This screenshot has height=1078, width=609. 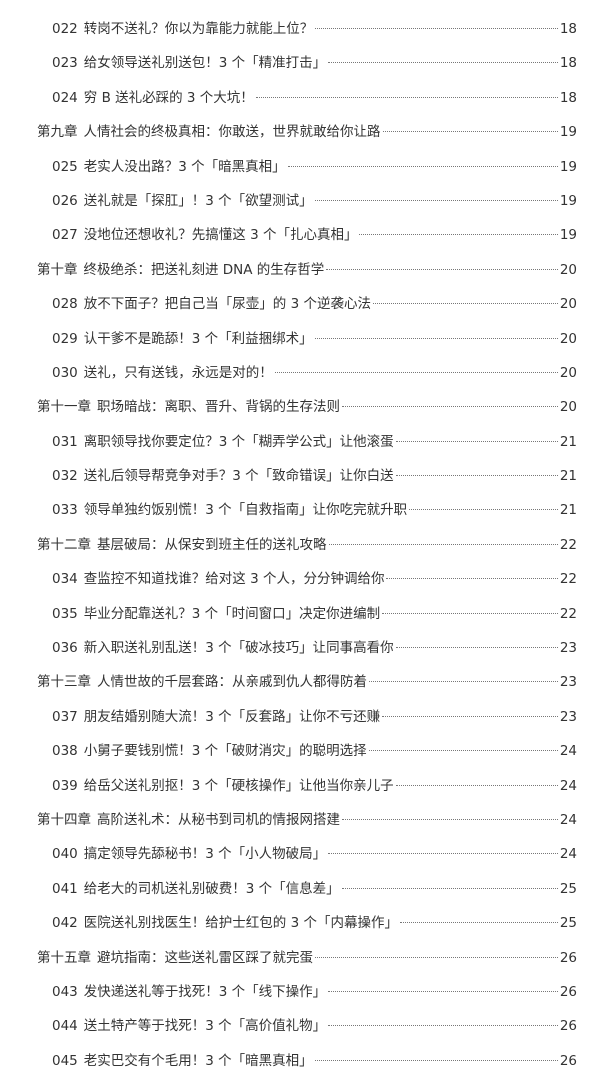 I want to click on toc-section-entry: 043 发快递送礼等于找死！3 个「线下操作」 26, so click(x=304, y=992).